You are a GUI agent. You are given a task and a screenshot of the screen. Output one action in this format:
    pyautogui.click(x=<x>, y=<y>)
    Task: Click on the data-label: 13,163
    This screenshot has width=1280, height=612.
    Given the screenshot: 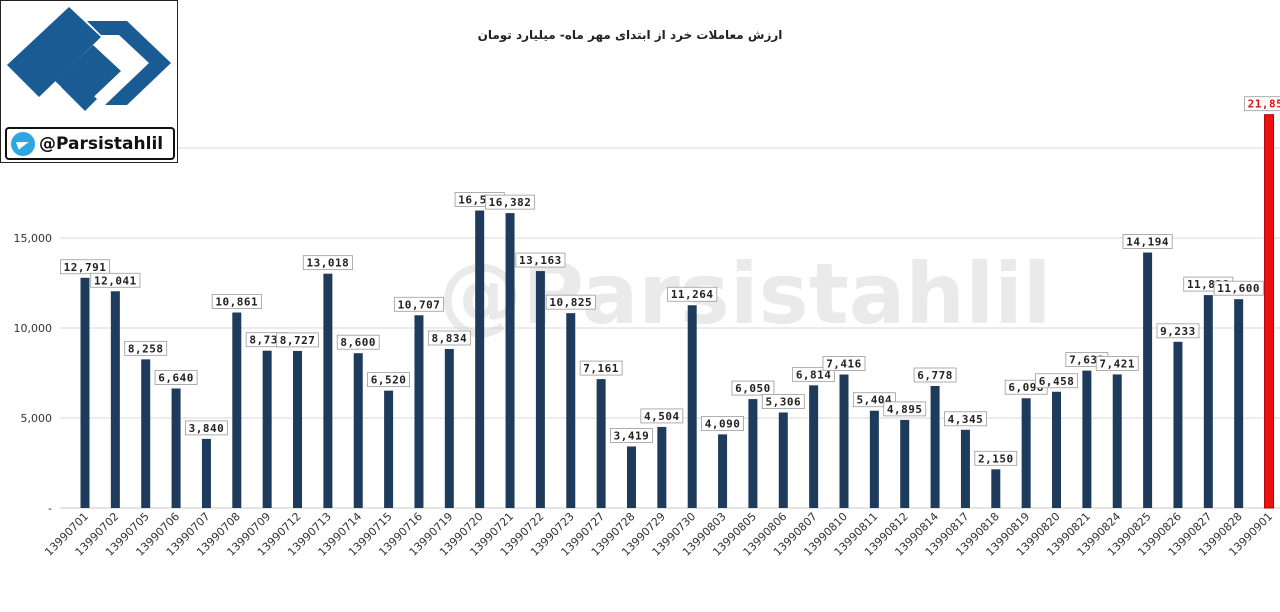 What is the action you would take?
    pyautogui.click(x=540, y=260)
    